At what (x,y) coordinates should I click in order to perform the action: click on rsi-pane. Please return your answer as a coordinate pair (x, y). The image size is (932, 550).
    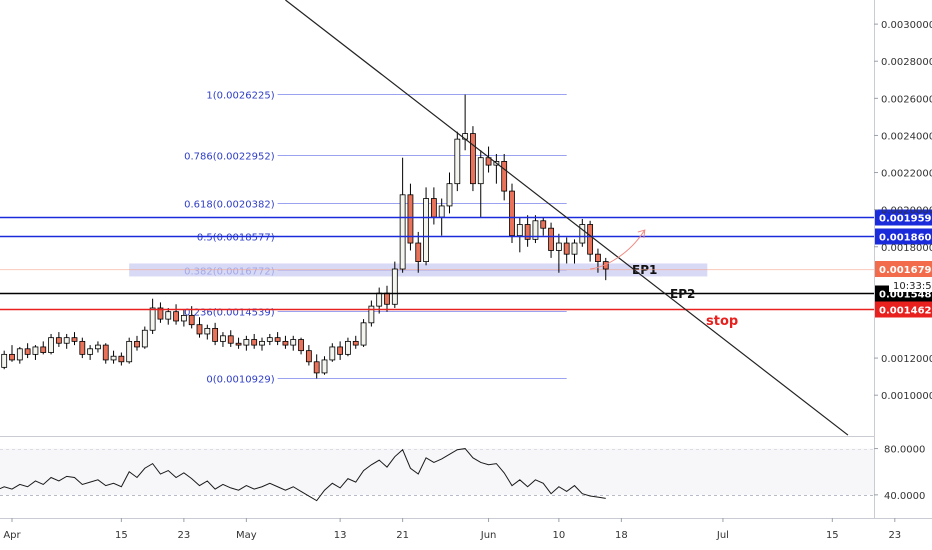
    Looking at the image, I should click on (437, 475).